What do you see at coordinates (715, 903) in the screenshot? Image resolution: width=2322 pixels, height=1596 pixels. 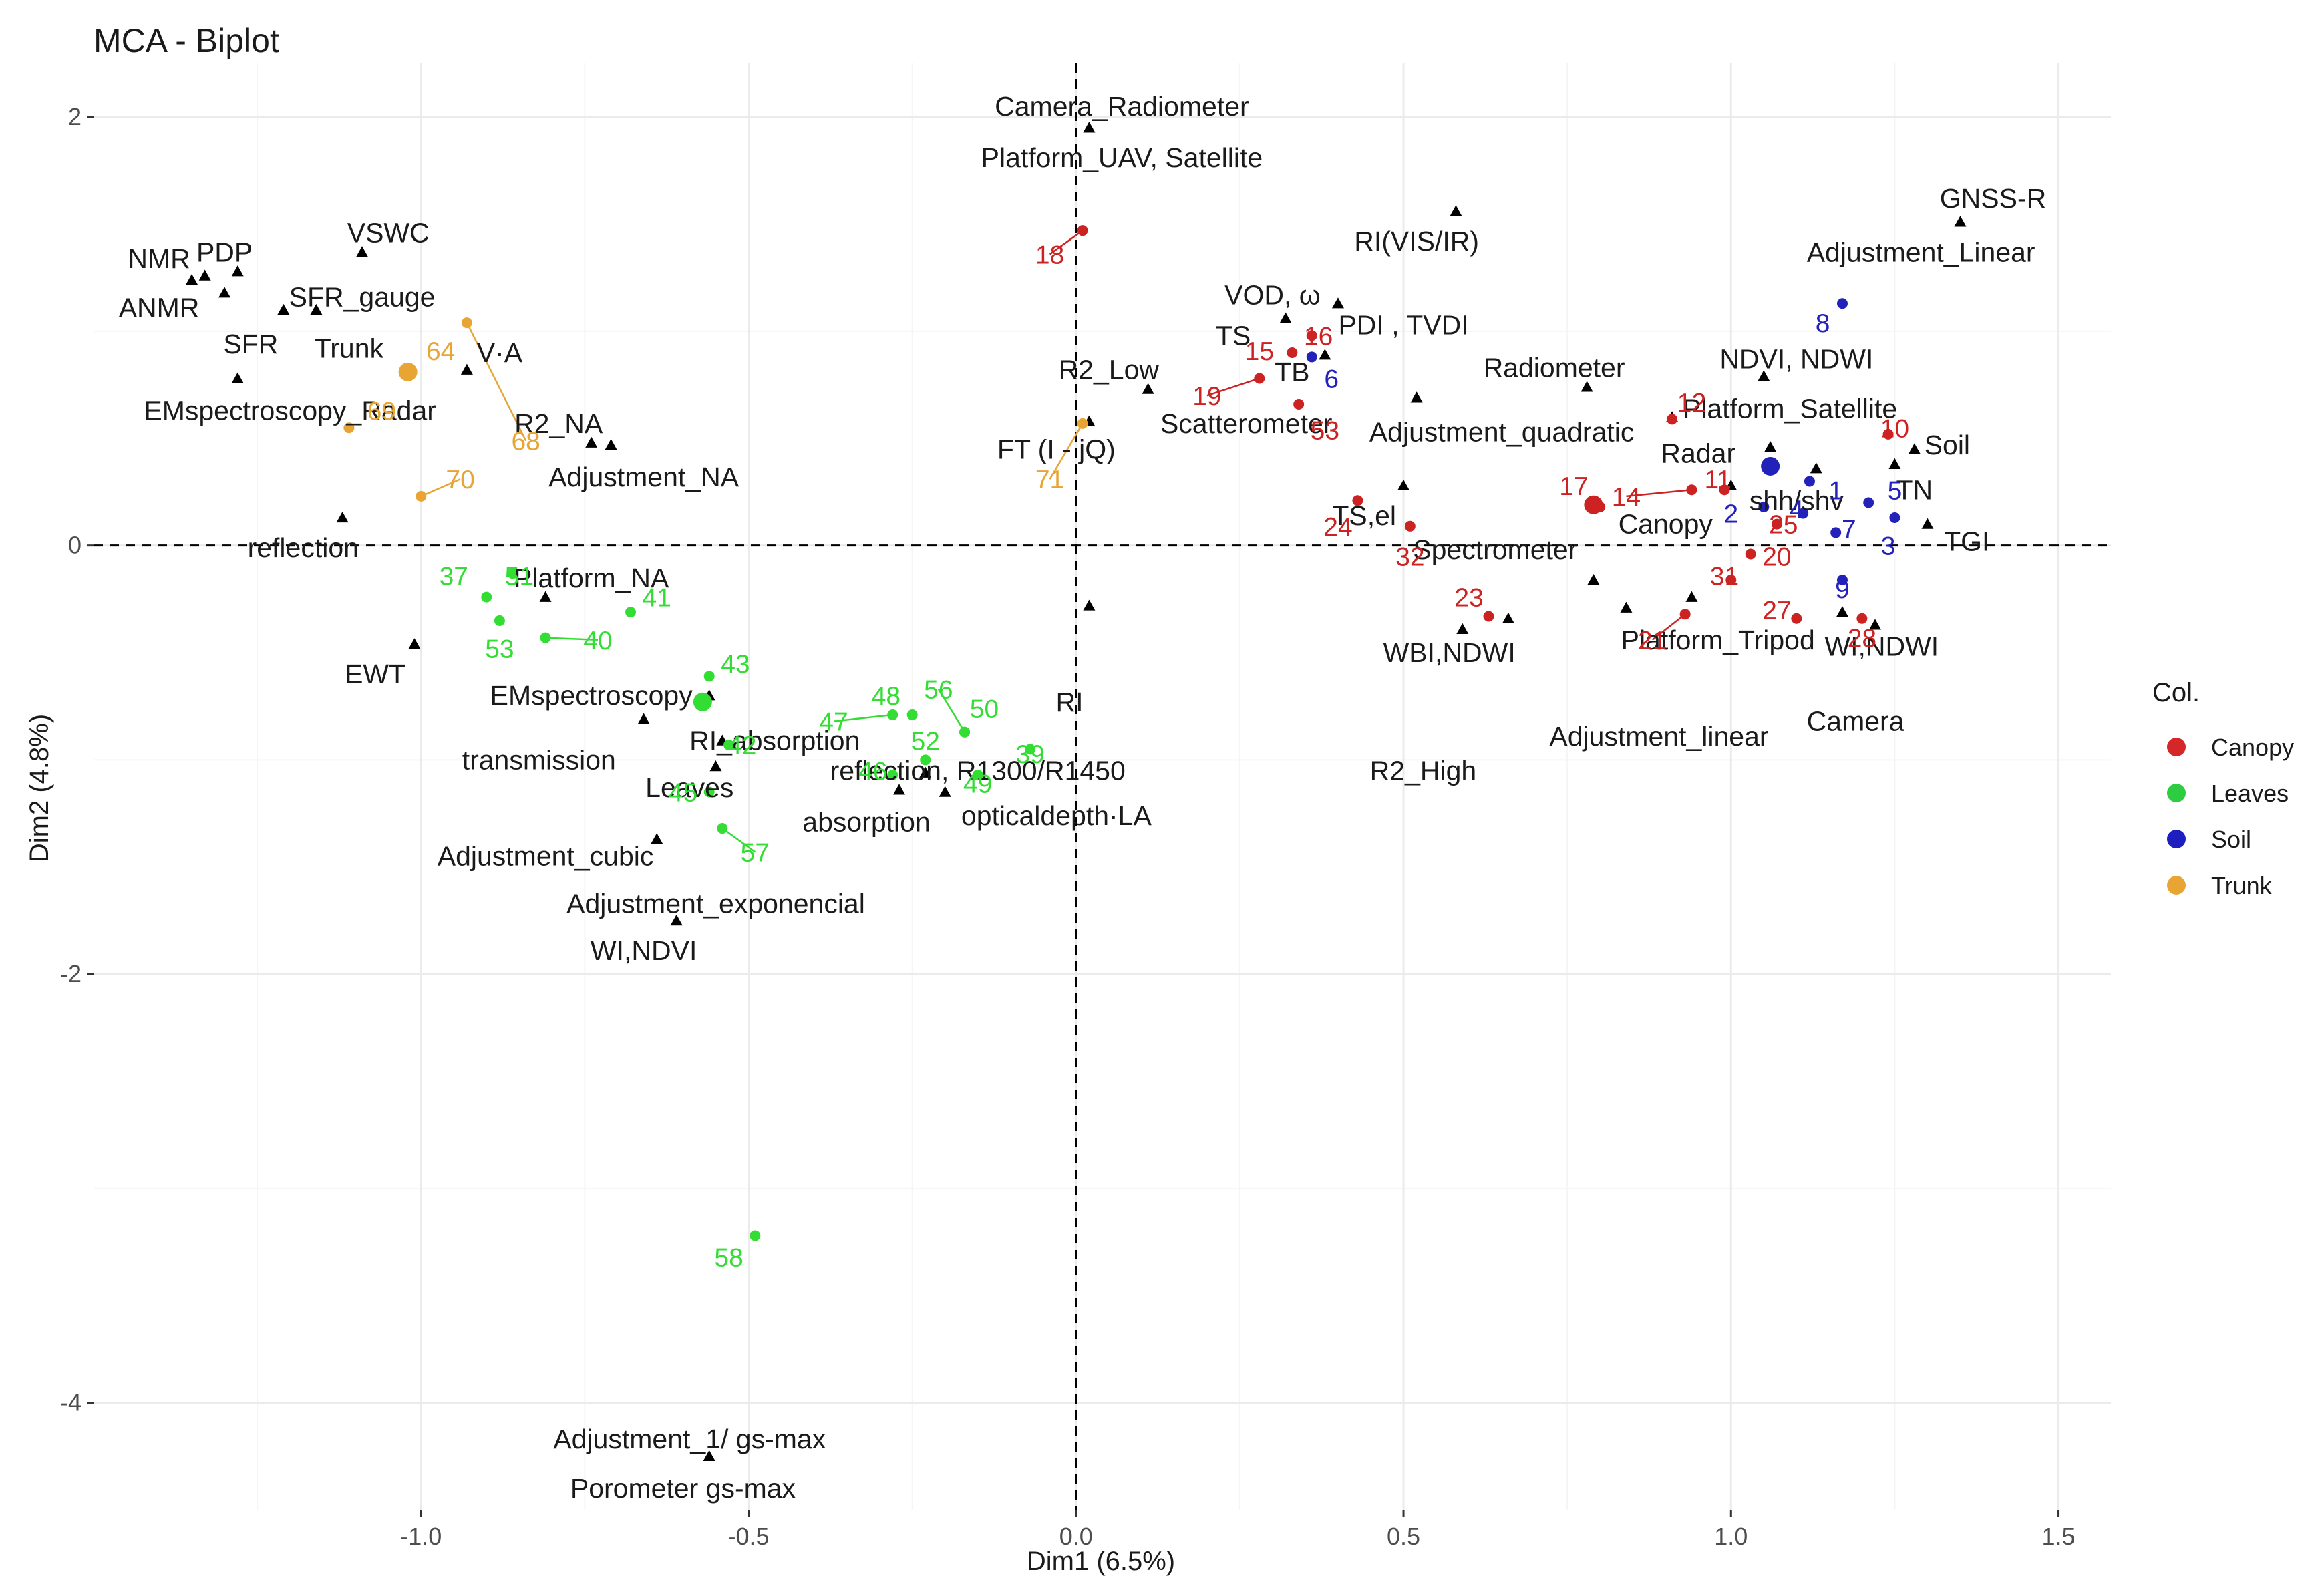 I see `variable-label: Adjustment_exponencial` at bounding box center [715, 903].